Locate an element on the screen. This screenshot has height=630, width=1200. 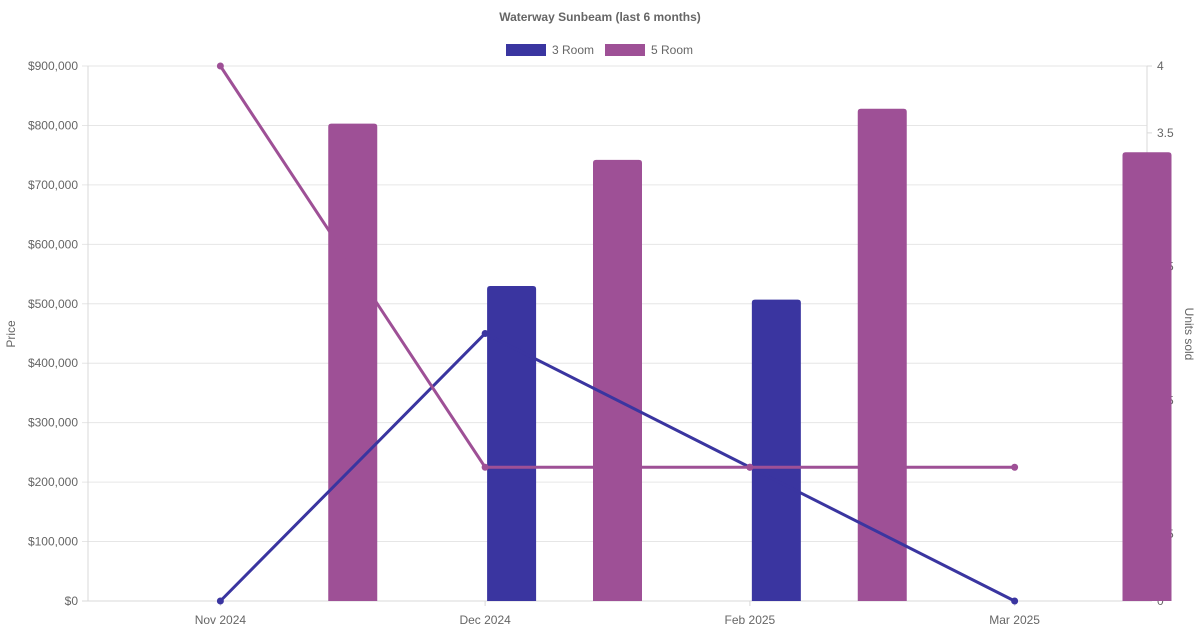
left-tick-label: $500,000 is located at coordinates (53, 304).